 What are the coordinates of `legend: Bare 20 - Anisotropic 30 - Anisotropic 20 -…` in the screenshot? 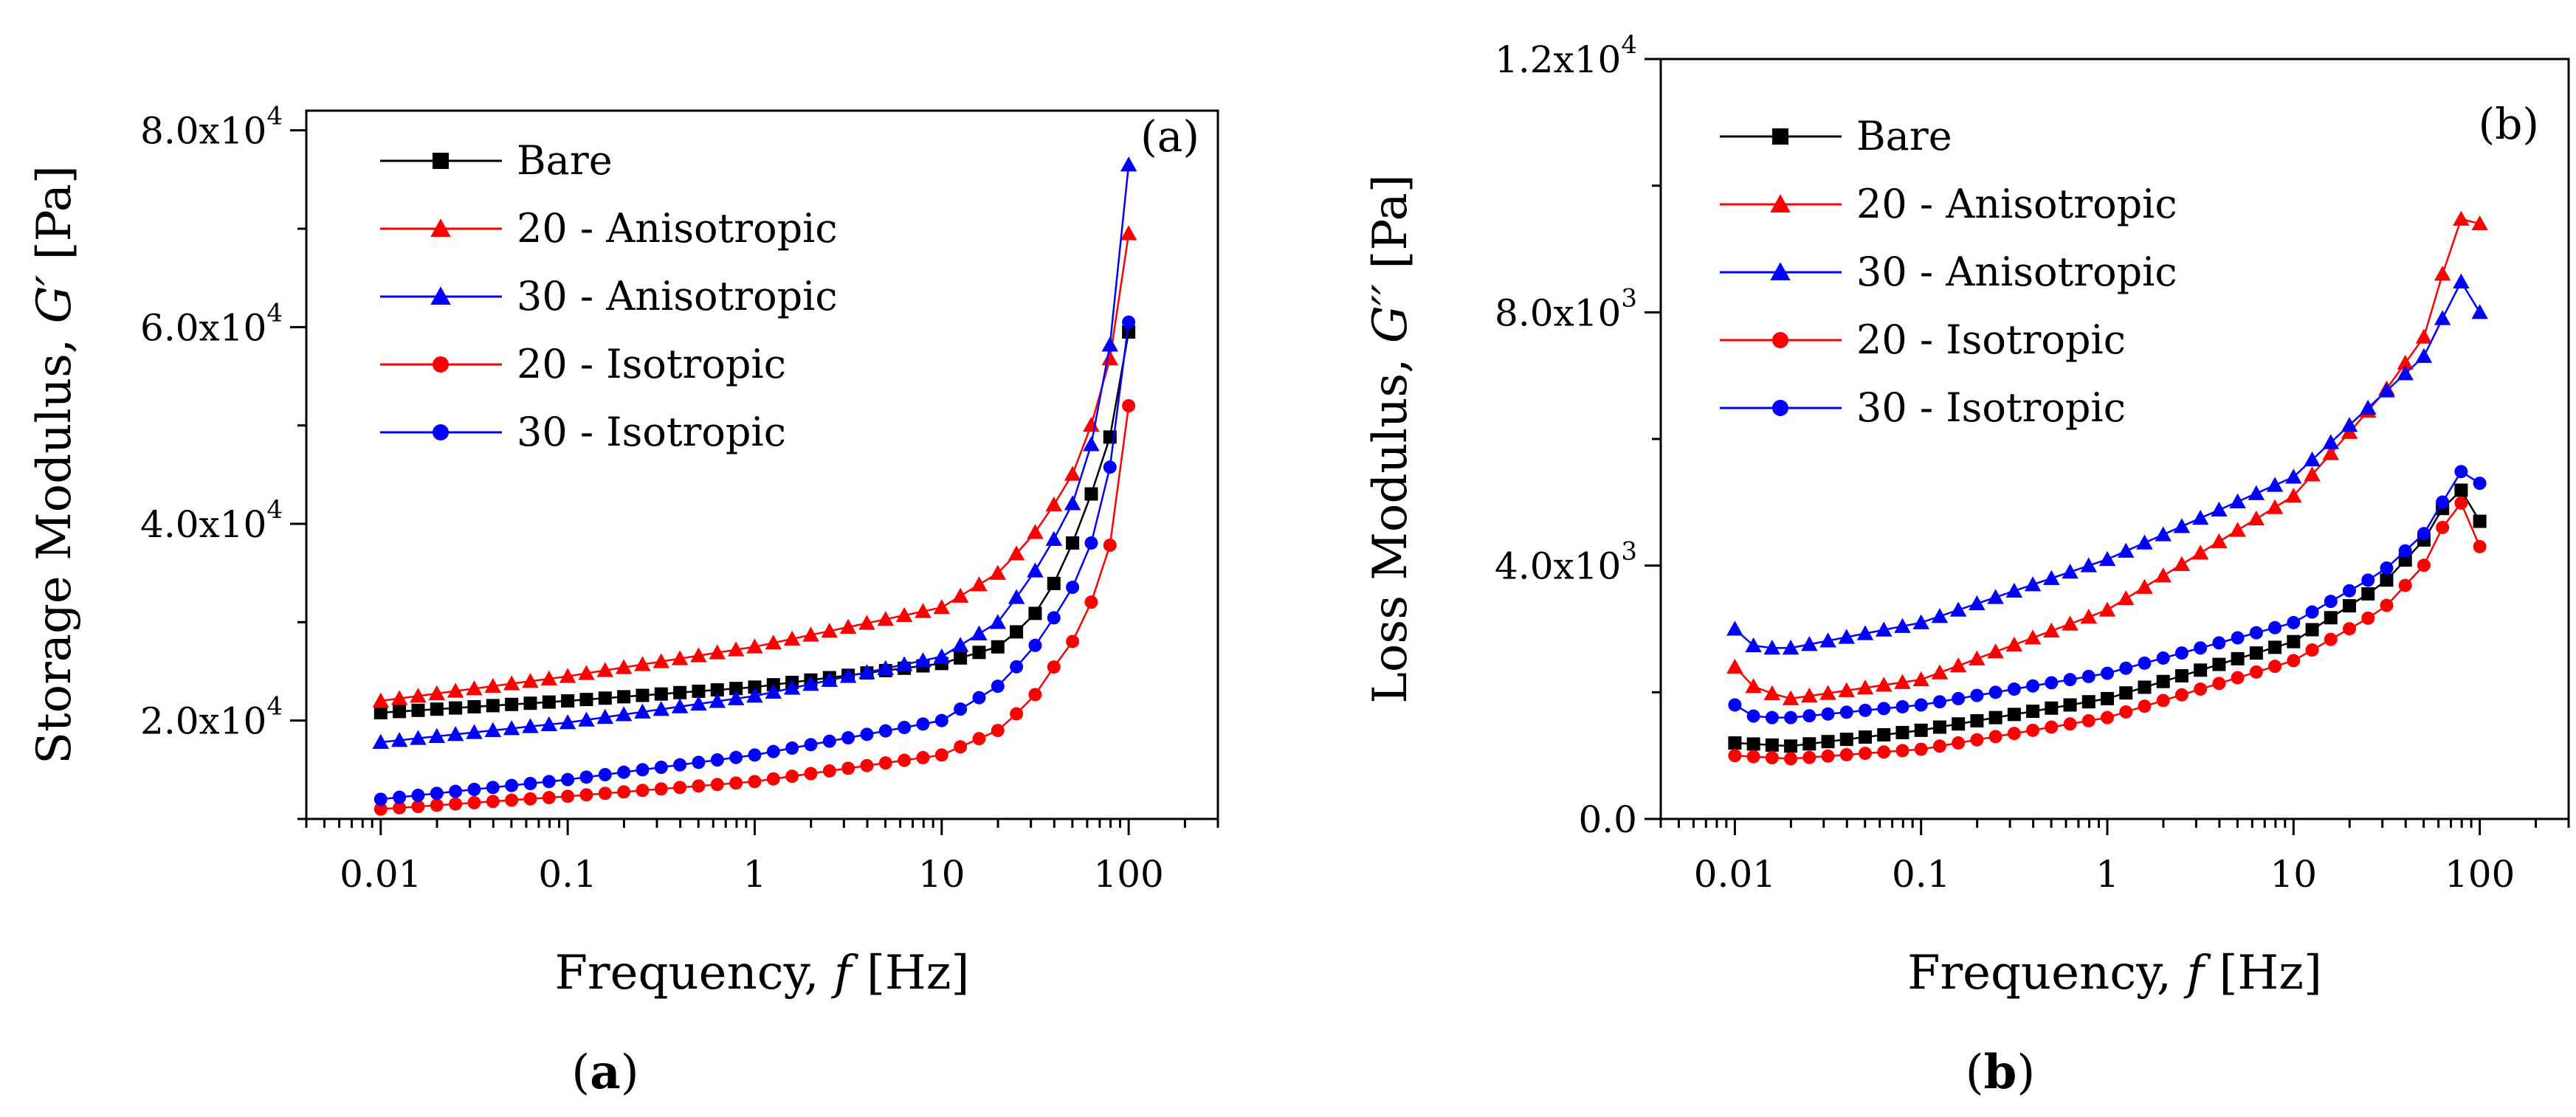 It's located at (1949, 272).